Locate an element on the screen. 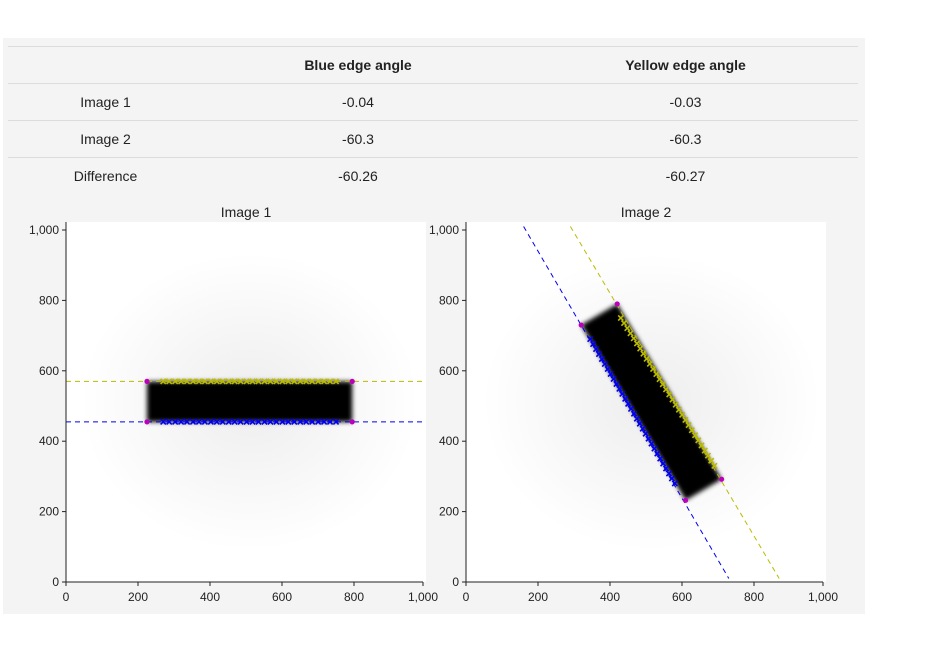 This screenshot has height=660, width=938. blue-angle-value: -0.04 is located at coordinates (358, 102).